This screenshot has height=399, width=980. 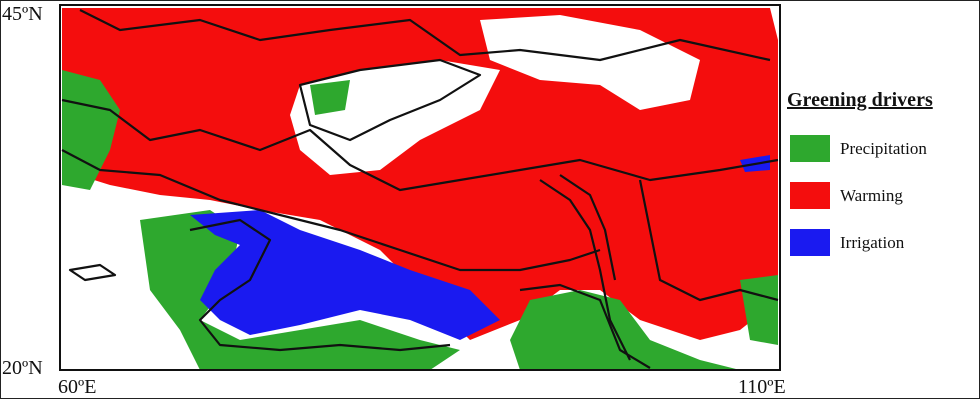 What do you see at coordinates (22, 368) in the screenshot?
I see `lat-label: 20ºN` at bounding box center [22, 368].